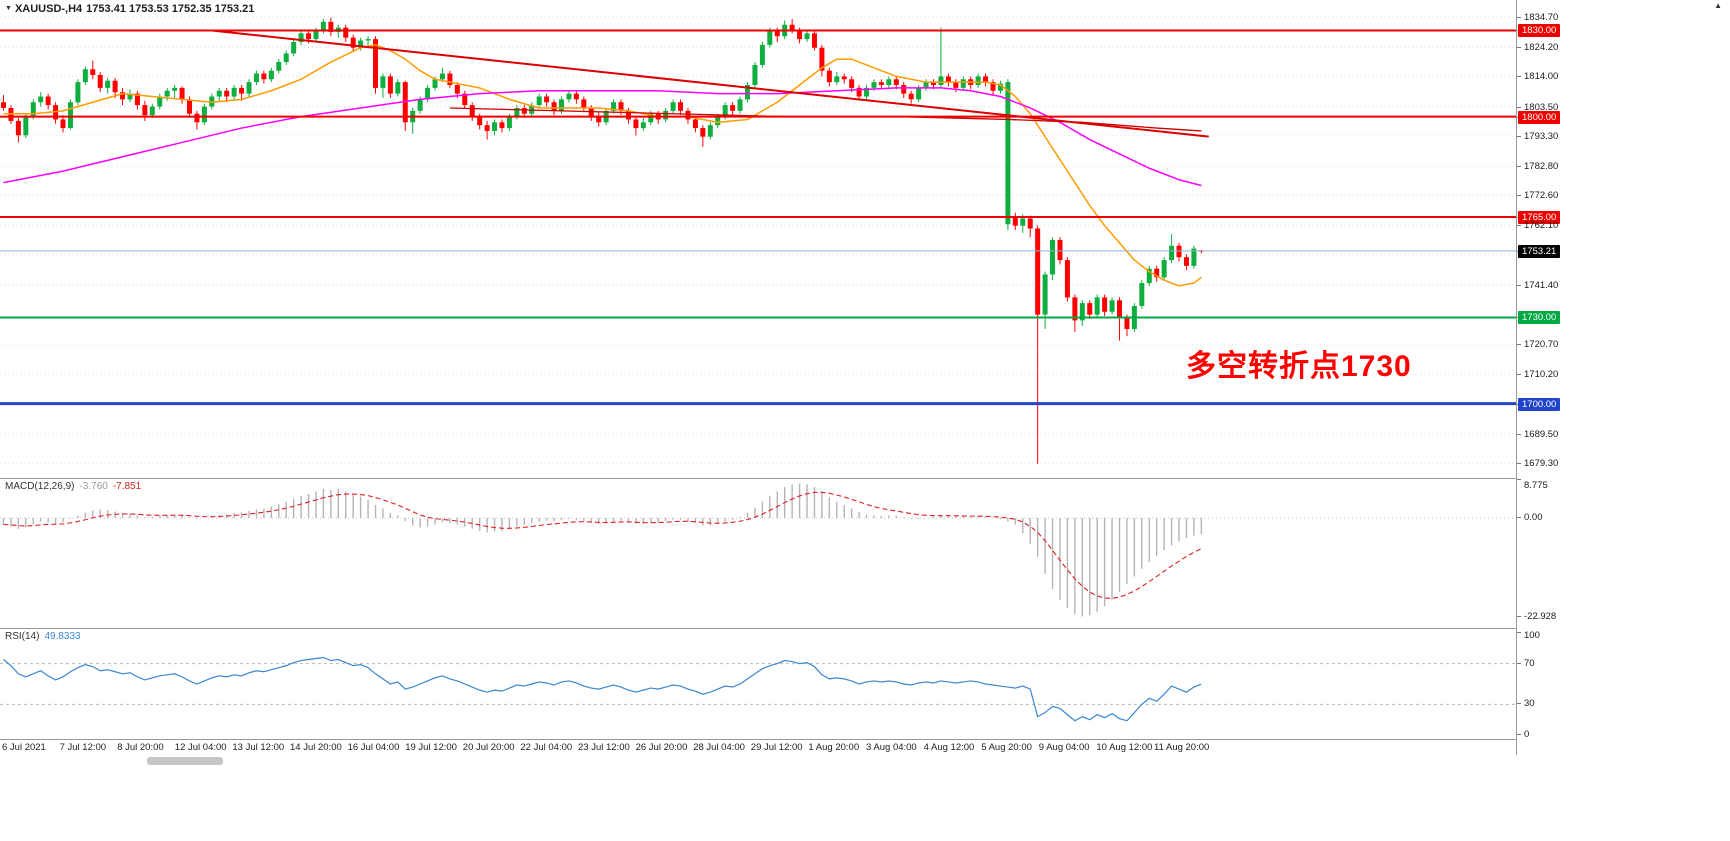 The height and width of the screenshot is (841, 1730). What do you see at coordinates (1124, 747) in the screenshot?
I see `time-axis-label: 10 Aug 12:00` at bounding box center [1124, 747].